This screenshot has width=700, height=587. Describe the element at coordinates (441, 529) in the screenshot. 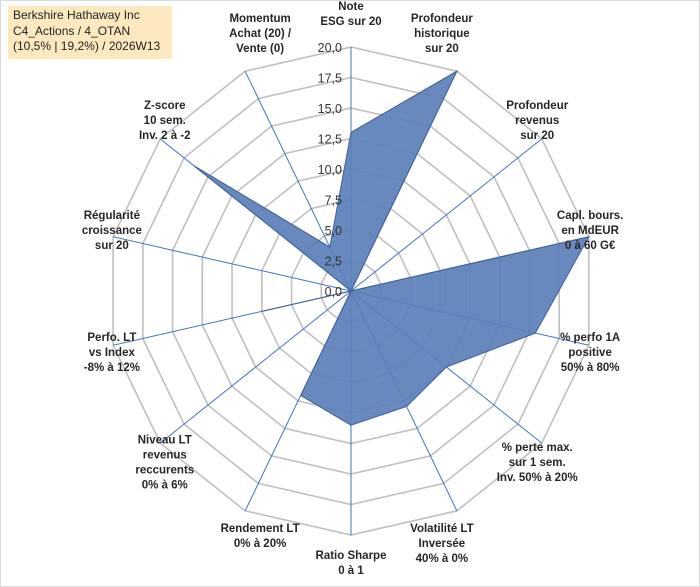

I see `category-label-line: Volatilité LT` at that location.